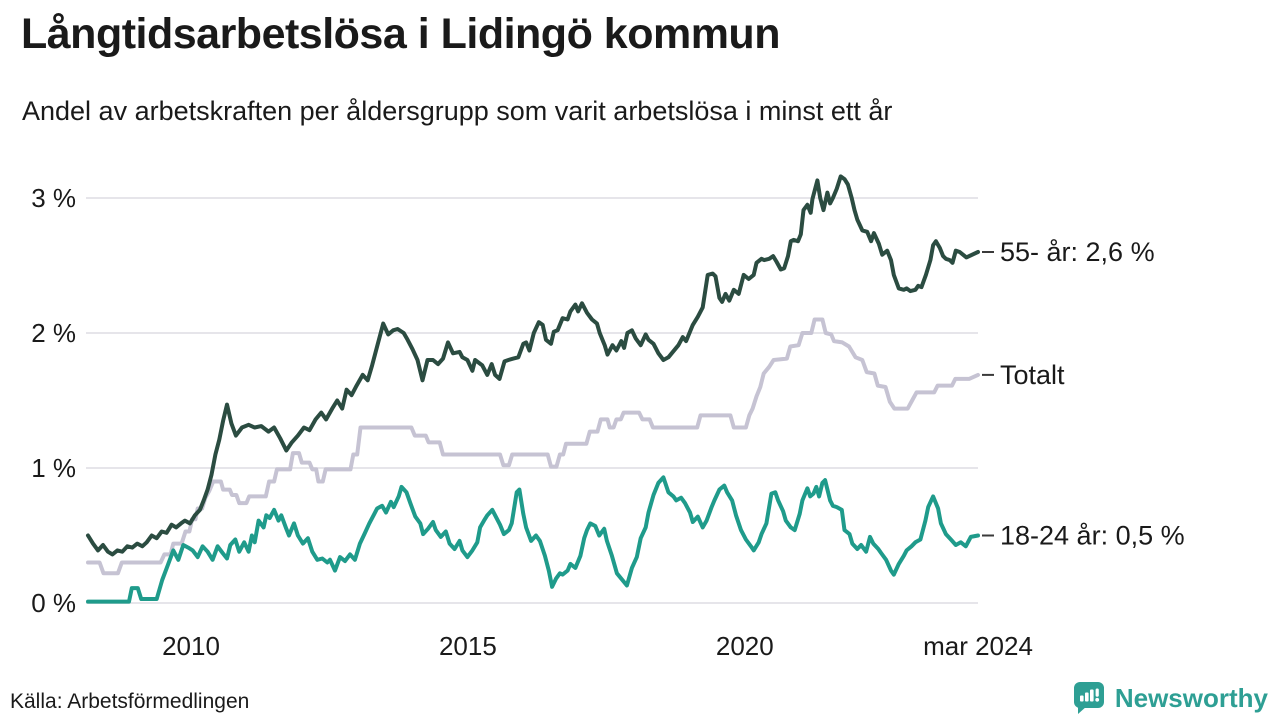 The image size is (1280, 720). What do you see at coordinates (53, 198) in the screenshot?
I see `y-axis-tick-label: 3 %` at bounding box center [53, 198].